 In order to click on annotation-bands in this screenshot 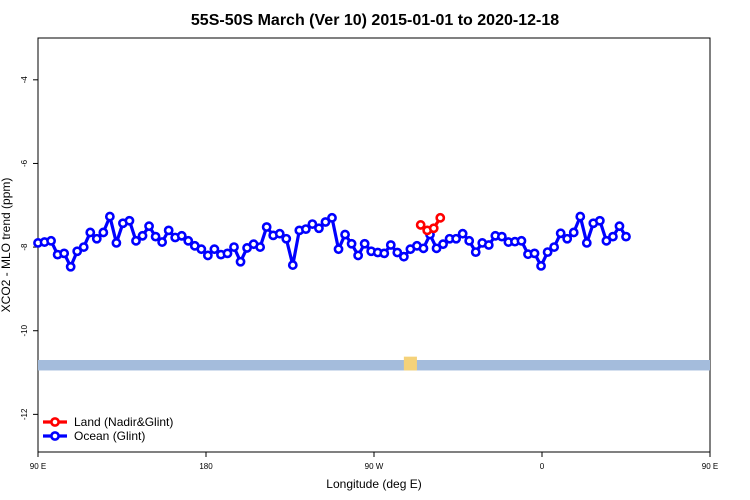, I will do `click(374, 363)`.